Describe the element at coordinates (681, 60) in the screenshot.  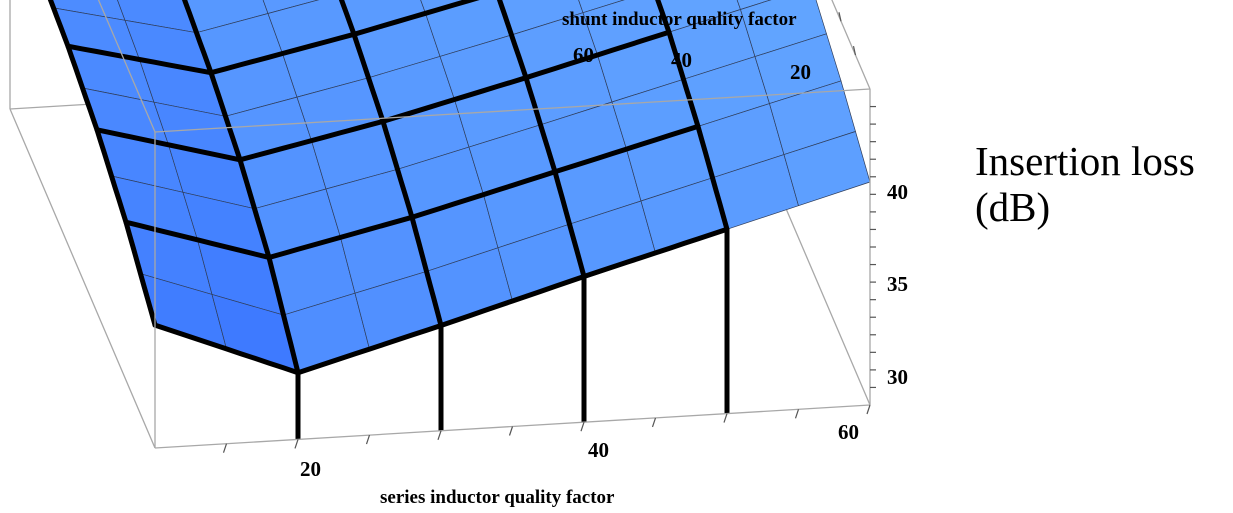
I see `y-tick-label-40: 40` at that location.